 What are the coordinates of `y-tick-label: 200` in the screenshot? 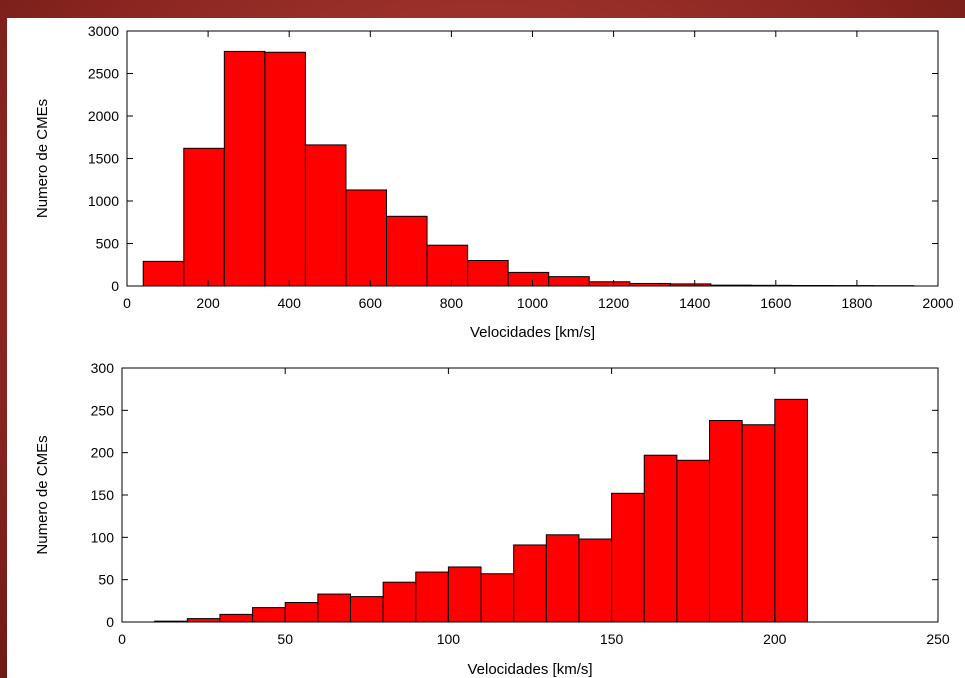 It's located at (103, 453).